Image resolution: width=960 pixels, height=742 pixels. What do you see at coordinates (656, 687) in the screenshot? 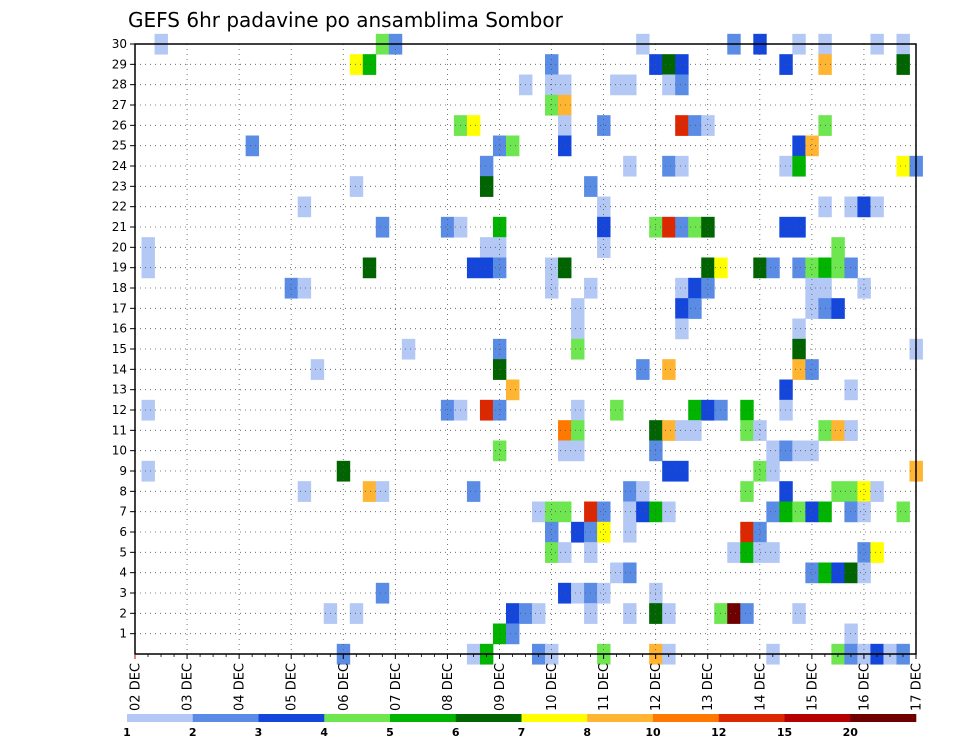
I see `x-tick-label: 12 DEC` at bounding box center [656, 687].